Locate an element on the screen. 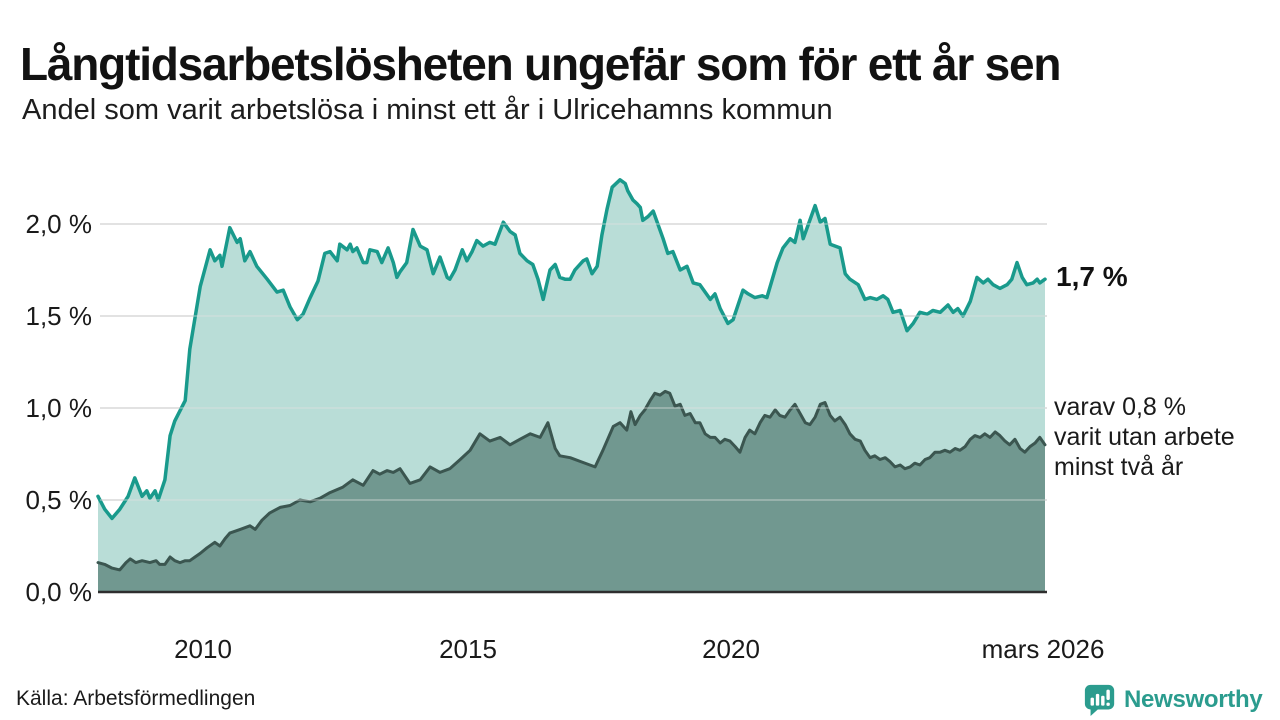  y-axis-label: 1,0 % is located at coordinates (59, 408).